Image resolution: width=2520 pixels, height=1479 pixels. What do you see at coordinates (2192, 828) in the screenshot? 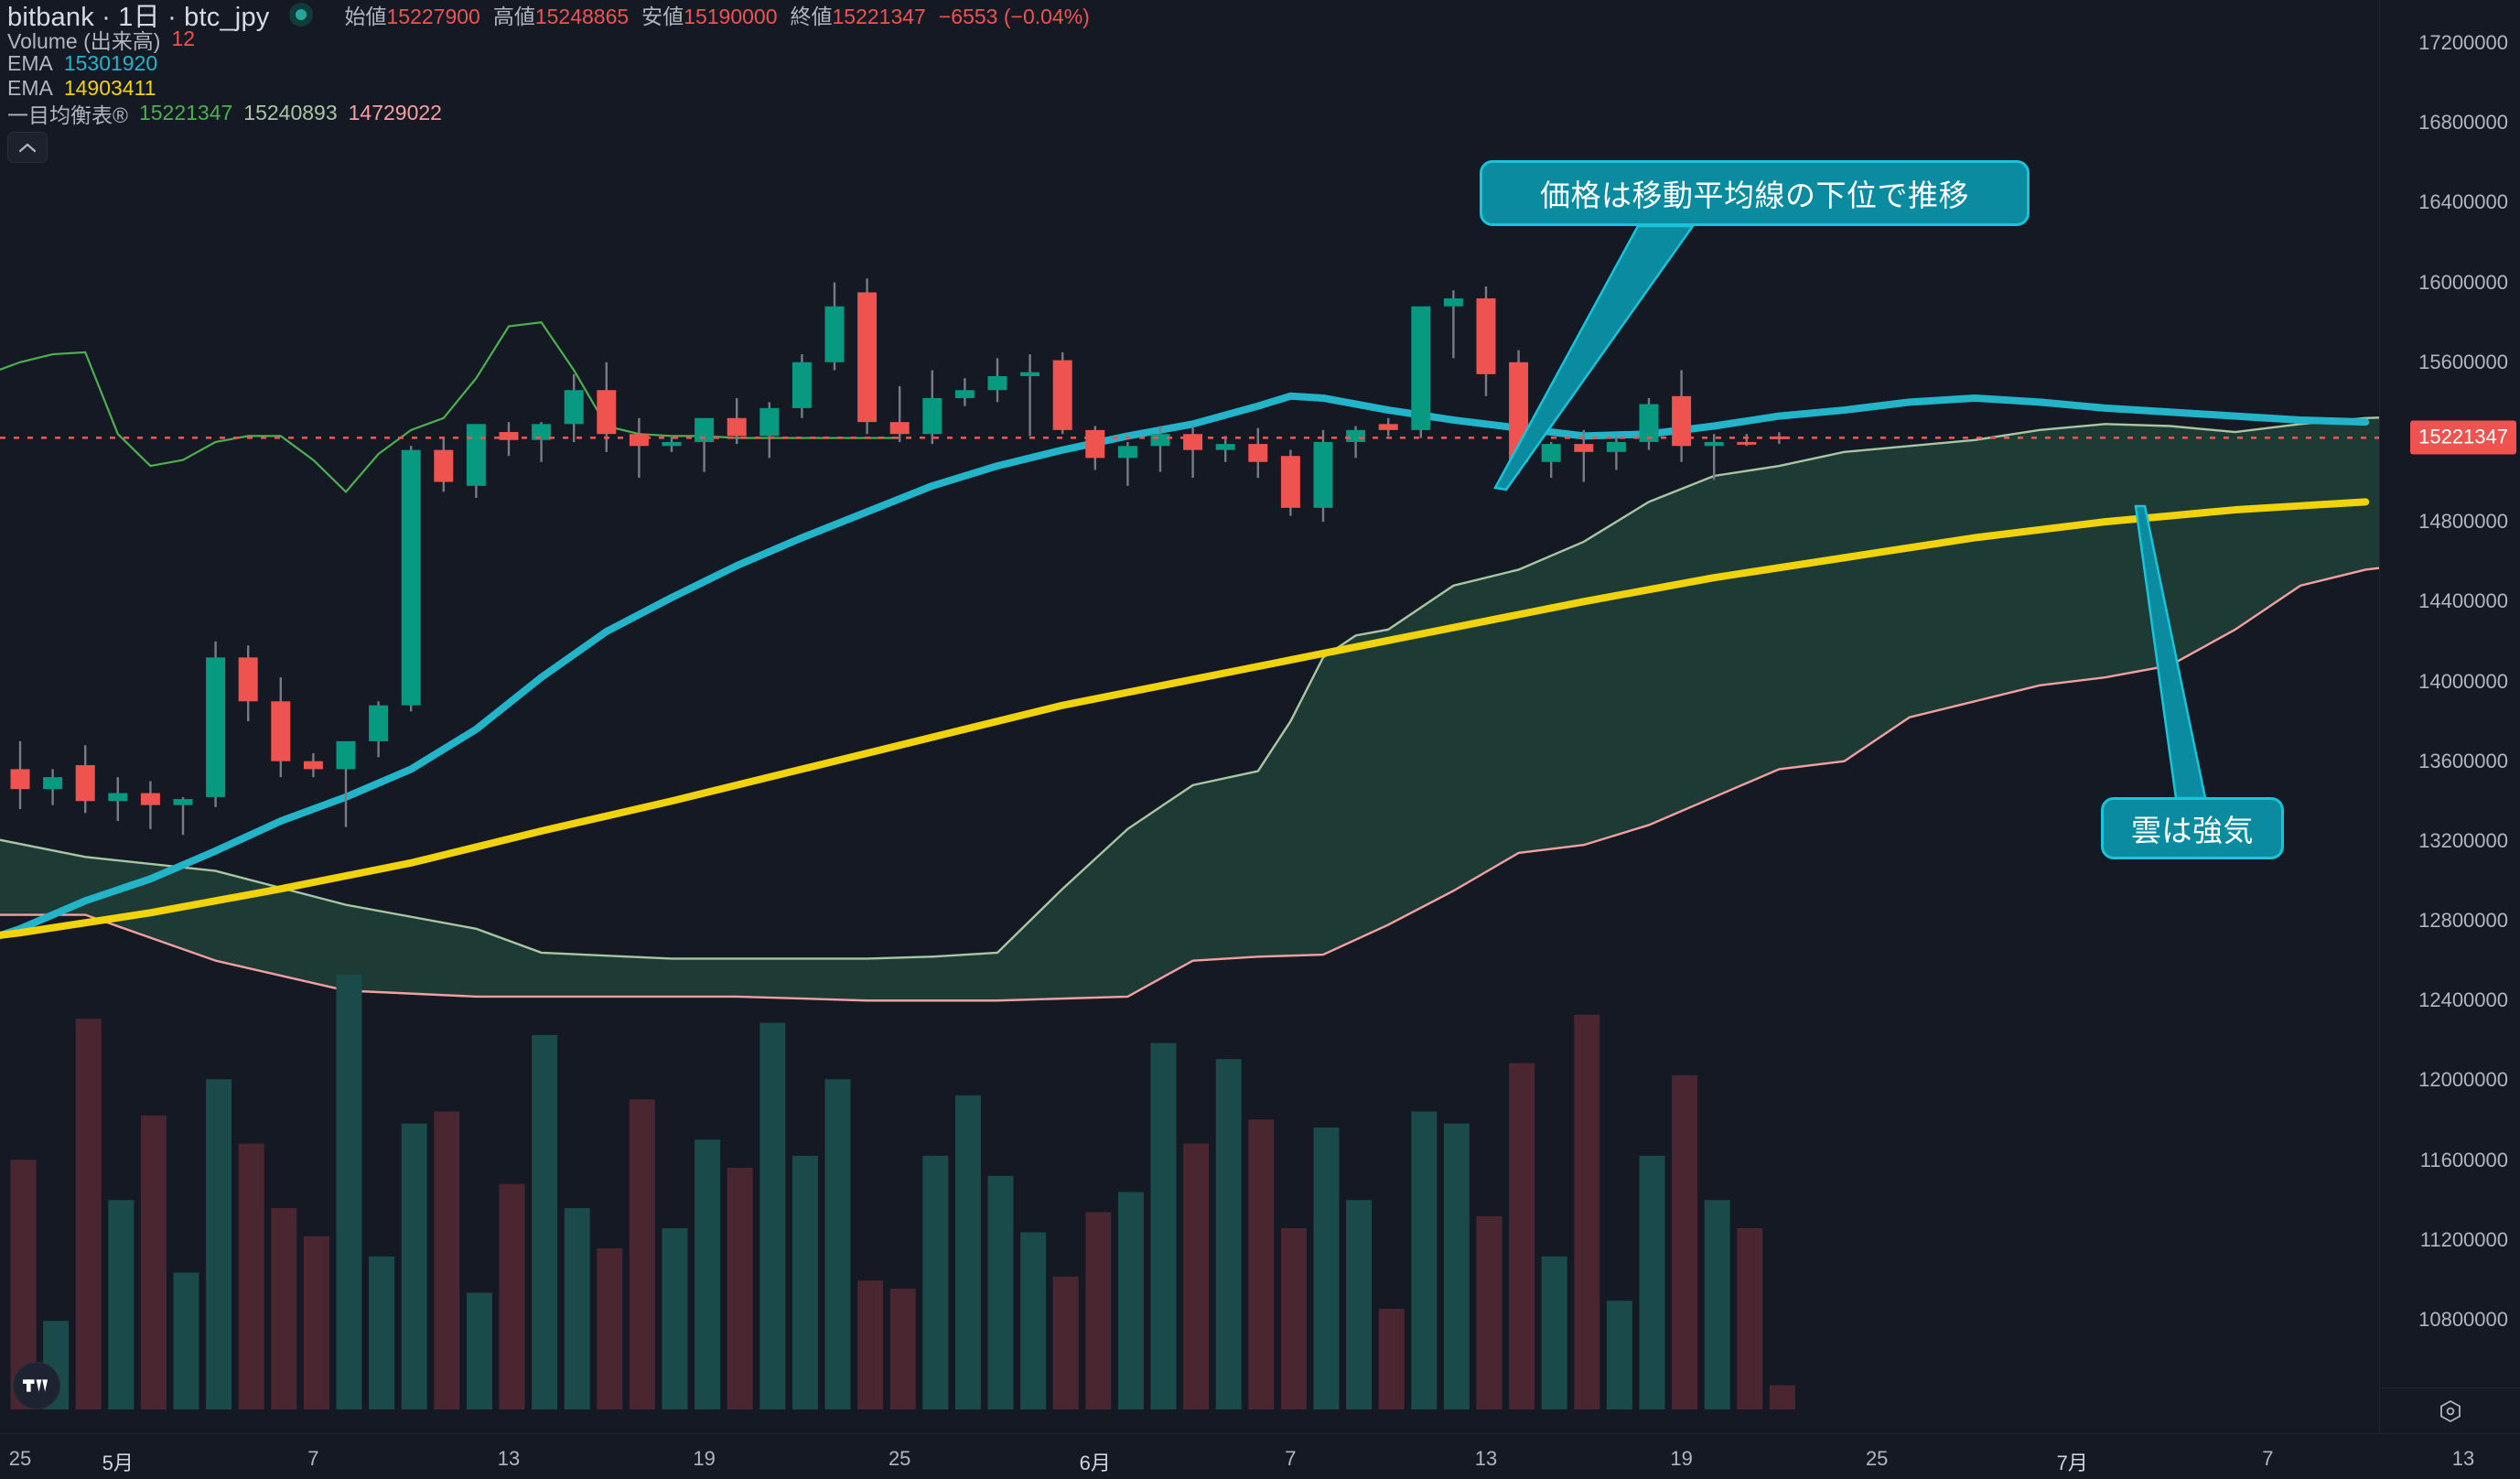
I see `annotation-cloud-bullish: 雲は強気` at bounding box center [2192, 828].